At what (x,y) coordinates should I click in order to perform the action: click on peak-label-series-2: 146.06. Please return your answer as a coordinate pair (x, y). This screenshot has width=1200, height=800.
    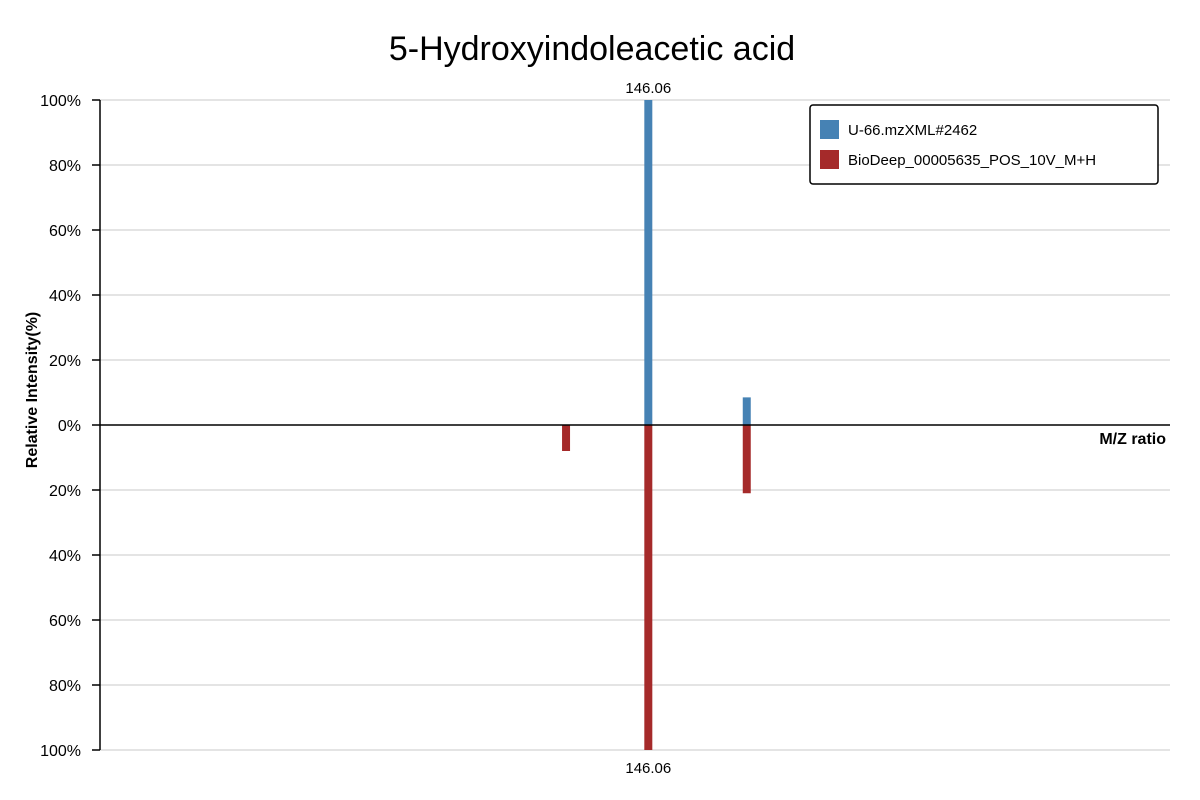
    Looking at the image, I should click on (648, 768).